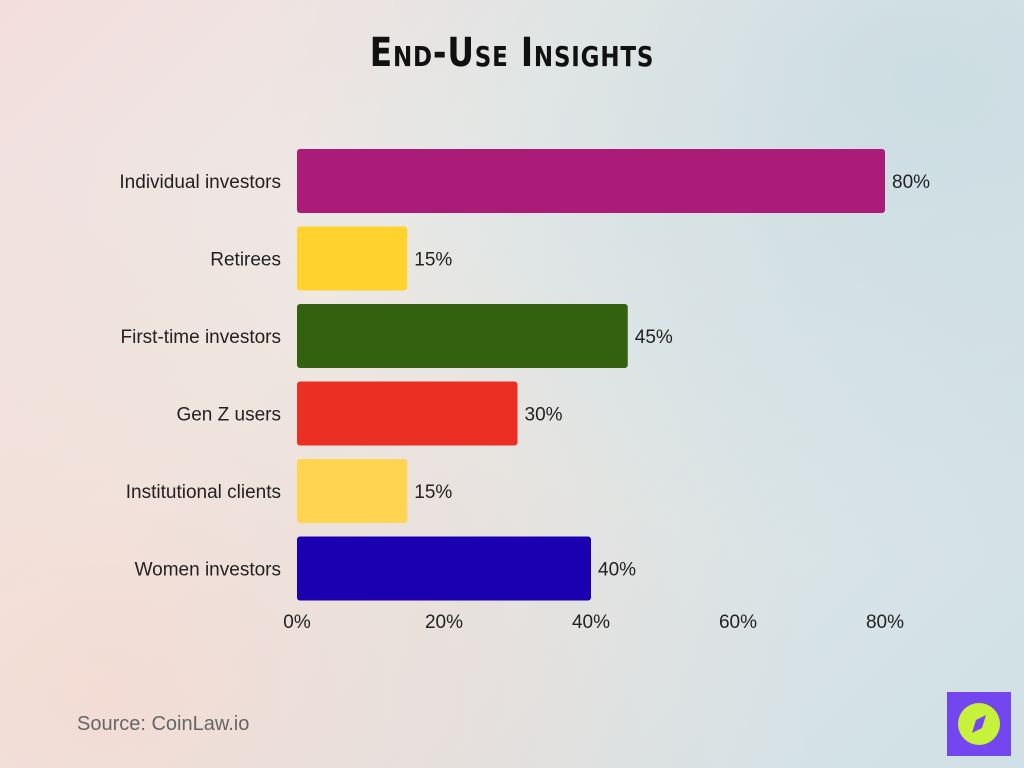 The image size is (1024, 768). What do you see at coordinates (200, 182) in the screenshot?
I see `category-label: Individual investors` at bounding box center [200, 182].